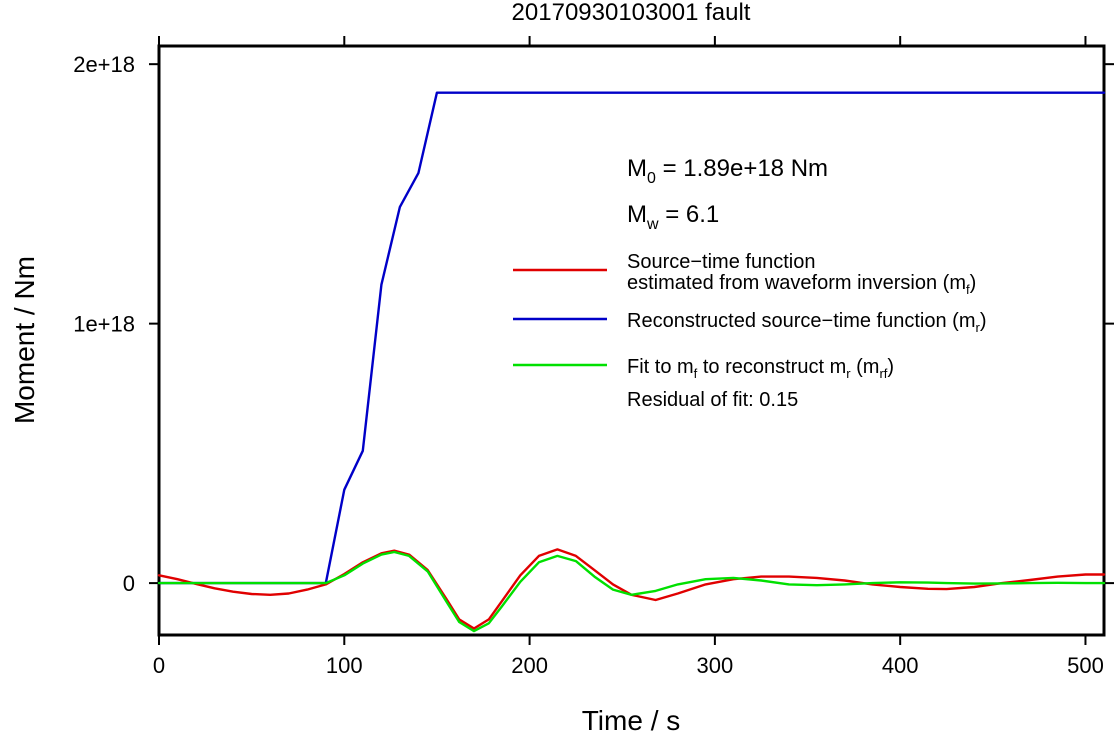  Describe the element at coordinates (712, 400) in the screenshot. I see `residual-annotation: Residual of fit: 0.15` at that location.